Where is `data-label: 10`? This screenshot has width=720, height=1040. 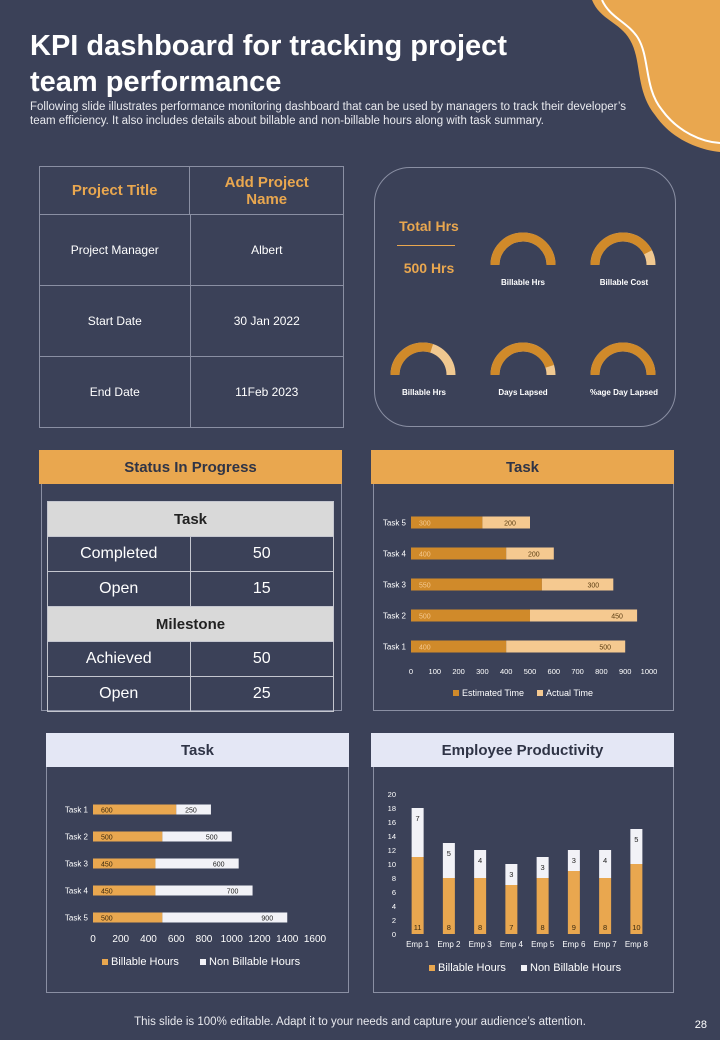
data-label: 10 is located at coordinates (636, 927).